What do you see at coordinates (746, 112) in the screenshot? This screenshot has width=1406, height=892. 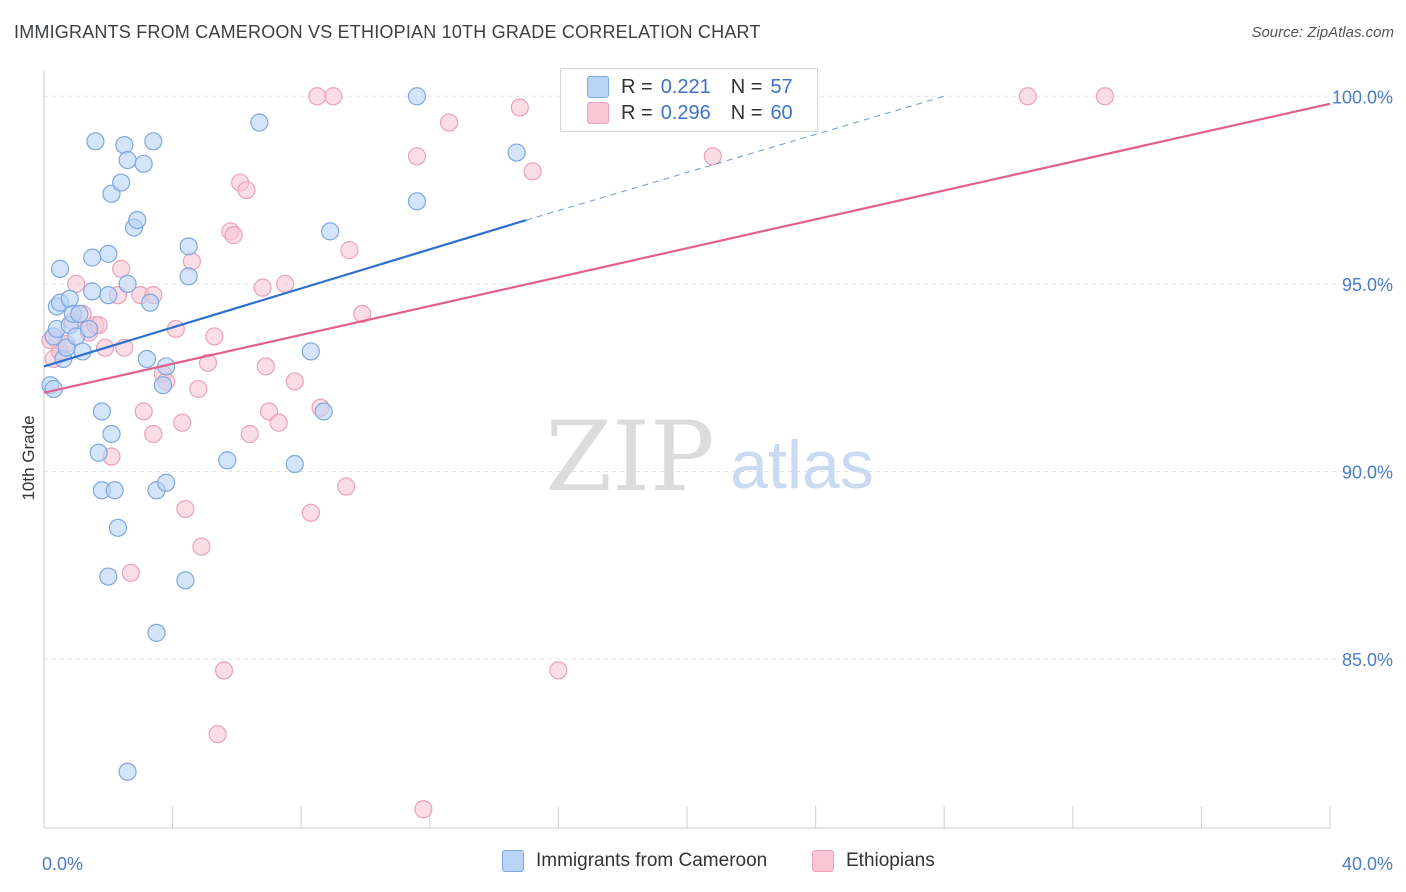 I see `legend-n-label: N =` at bounding box center [746, 112].